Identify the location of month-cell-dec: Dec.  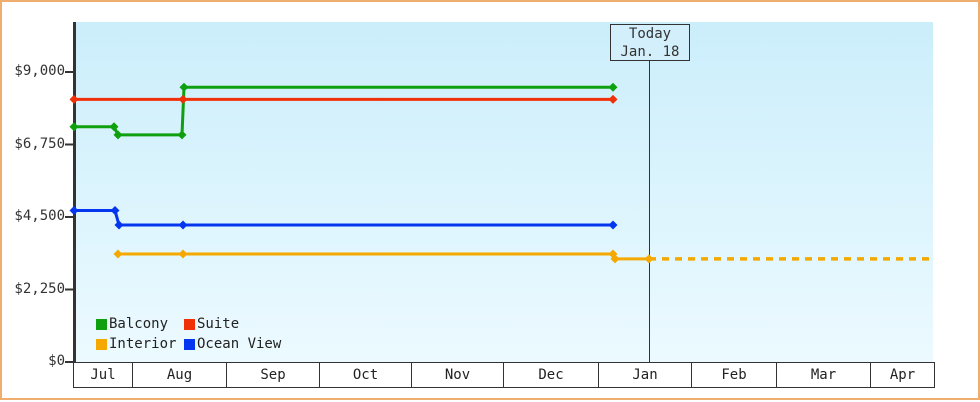
(551, 375).